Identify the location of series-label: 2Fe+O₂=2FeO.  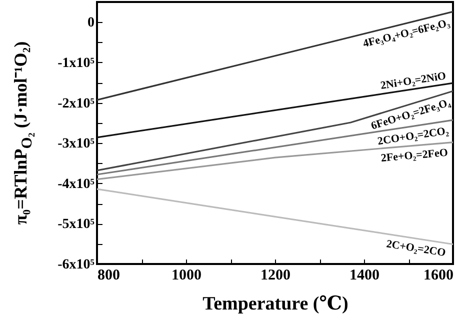
(414, 155).